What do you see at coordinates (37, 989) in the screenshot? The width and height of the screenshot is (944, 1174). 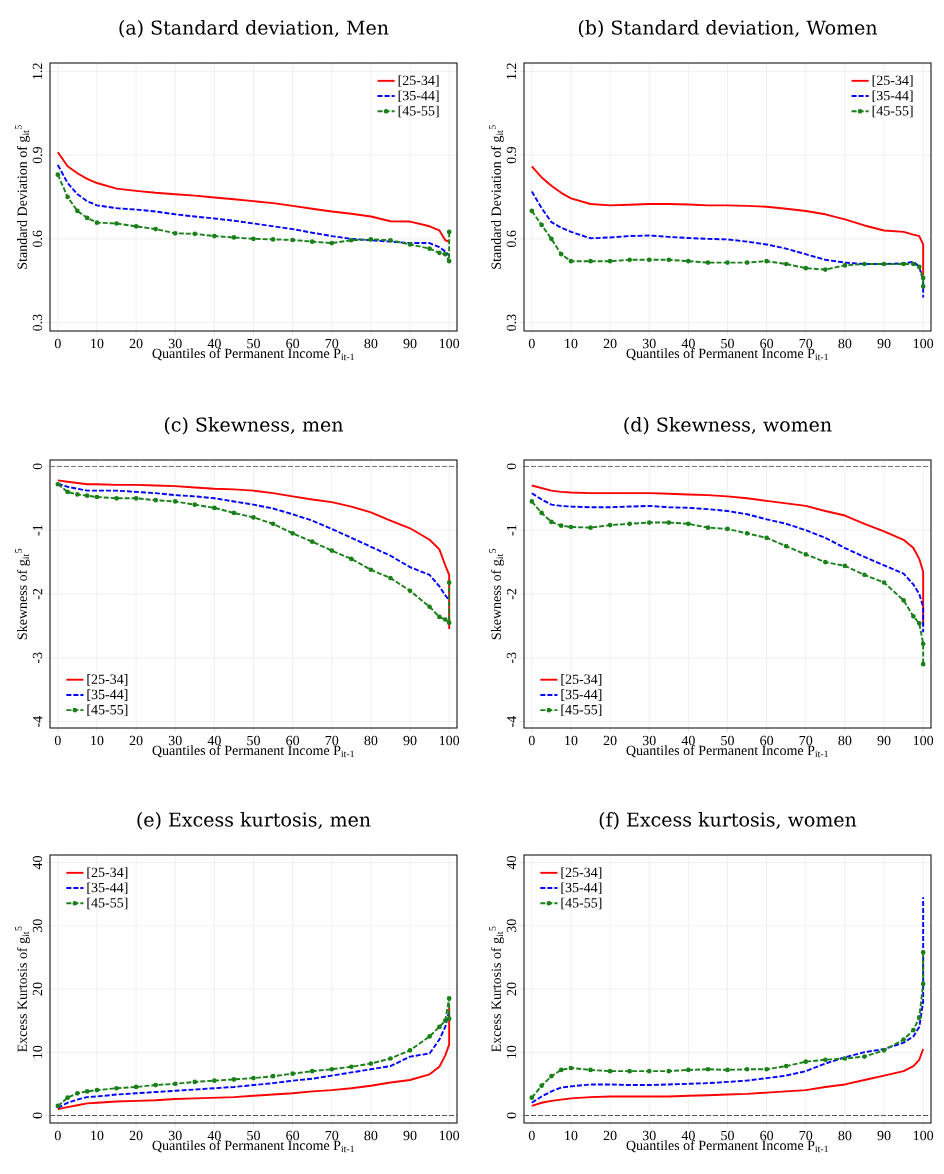 I see `y-tick-label: 20` at bounding box center [37, 989].